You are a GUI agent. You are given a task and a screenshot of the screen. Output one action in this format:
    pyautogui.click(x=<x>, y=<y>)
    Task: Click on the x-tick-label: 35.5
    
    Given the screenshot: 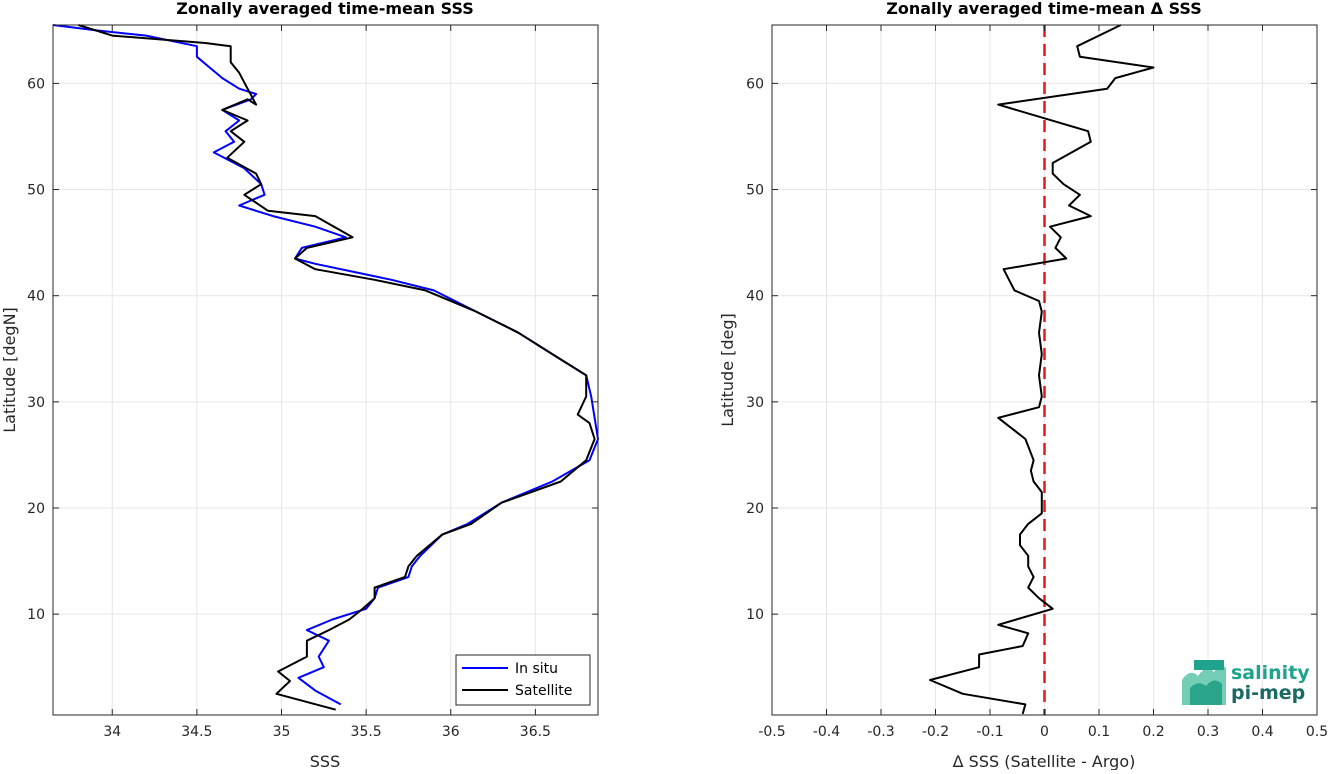 What is the action you would take?
    pyautogui.click(x=366, y=732)
    